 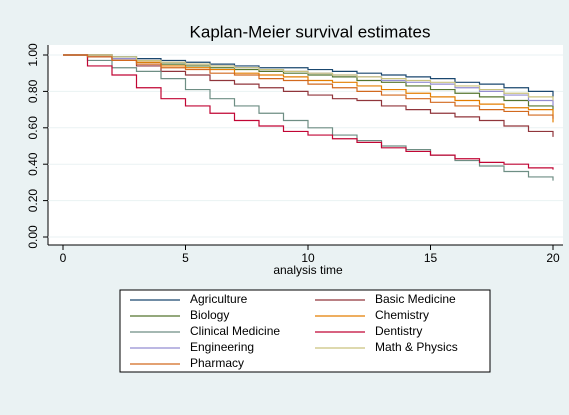 I want to click on x-axis-label: analysis time, so click(x=308, y=270).